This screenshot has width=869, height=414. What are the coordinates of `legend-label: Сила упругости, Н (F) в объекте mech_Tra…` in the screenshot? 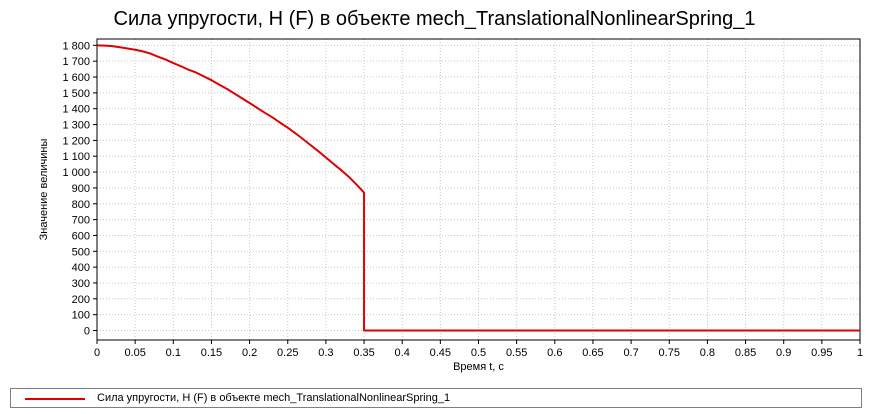 It's located at (274, 398).